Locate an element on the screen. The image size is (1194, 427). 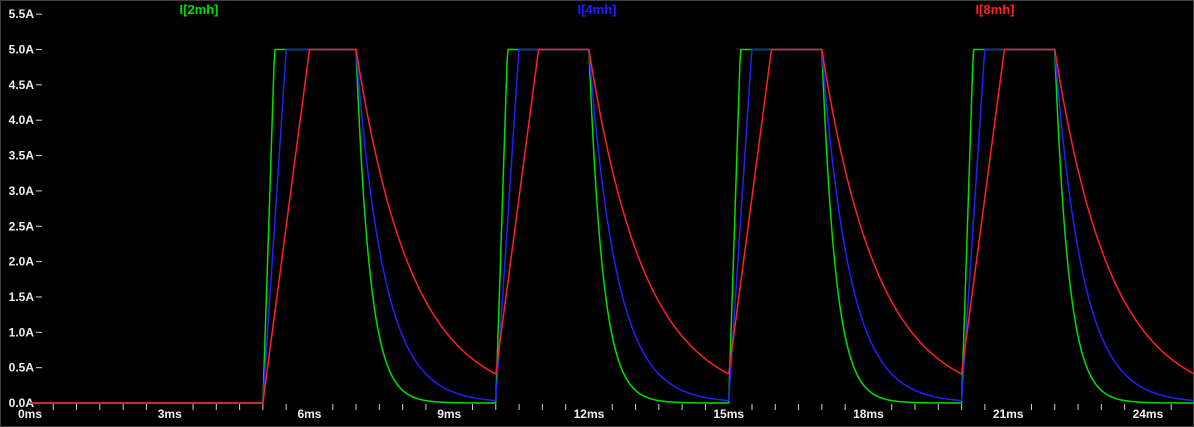
x-axis-tick-label: 21ms is located at coordinates (1008, 414).